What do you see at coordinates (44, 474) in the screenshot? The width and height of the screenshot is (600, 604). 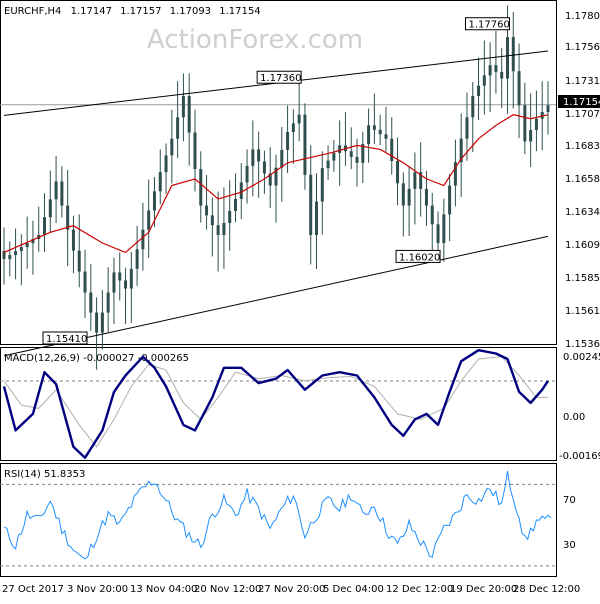 I see `rsi-label: RSI(14) 51.8353` at bounding box center [44, 474].